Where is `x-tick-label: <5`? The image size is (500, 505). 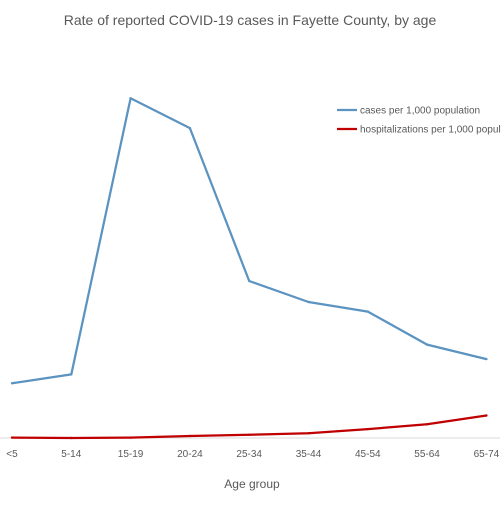
x-tick-label: <5 is located at coordinates (12, 454).